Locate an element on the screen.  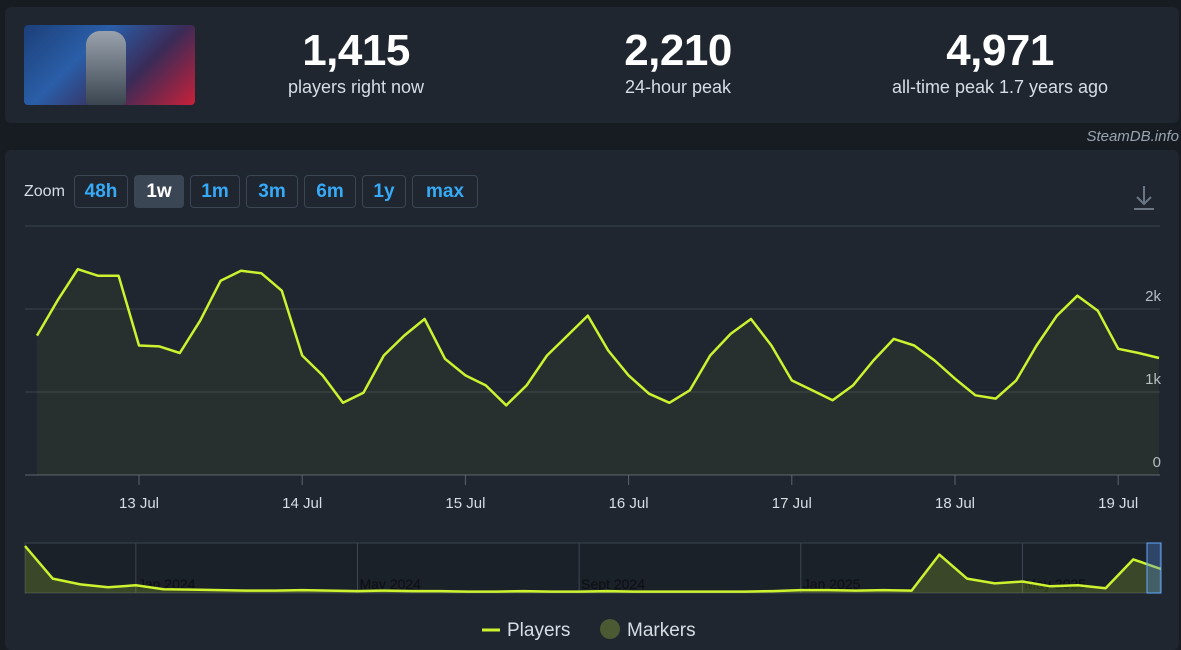
zoom-button: 1m is located at coordinates (215, 191).